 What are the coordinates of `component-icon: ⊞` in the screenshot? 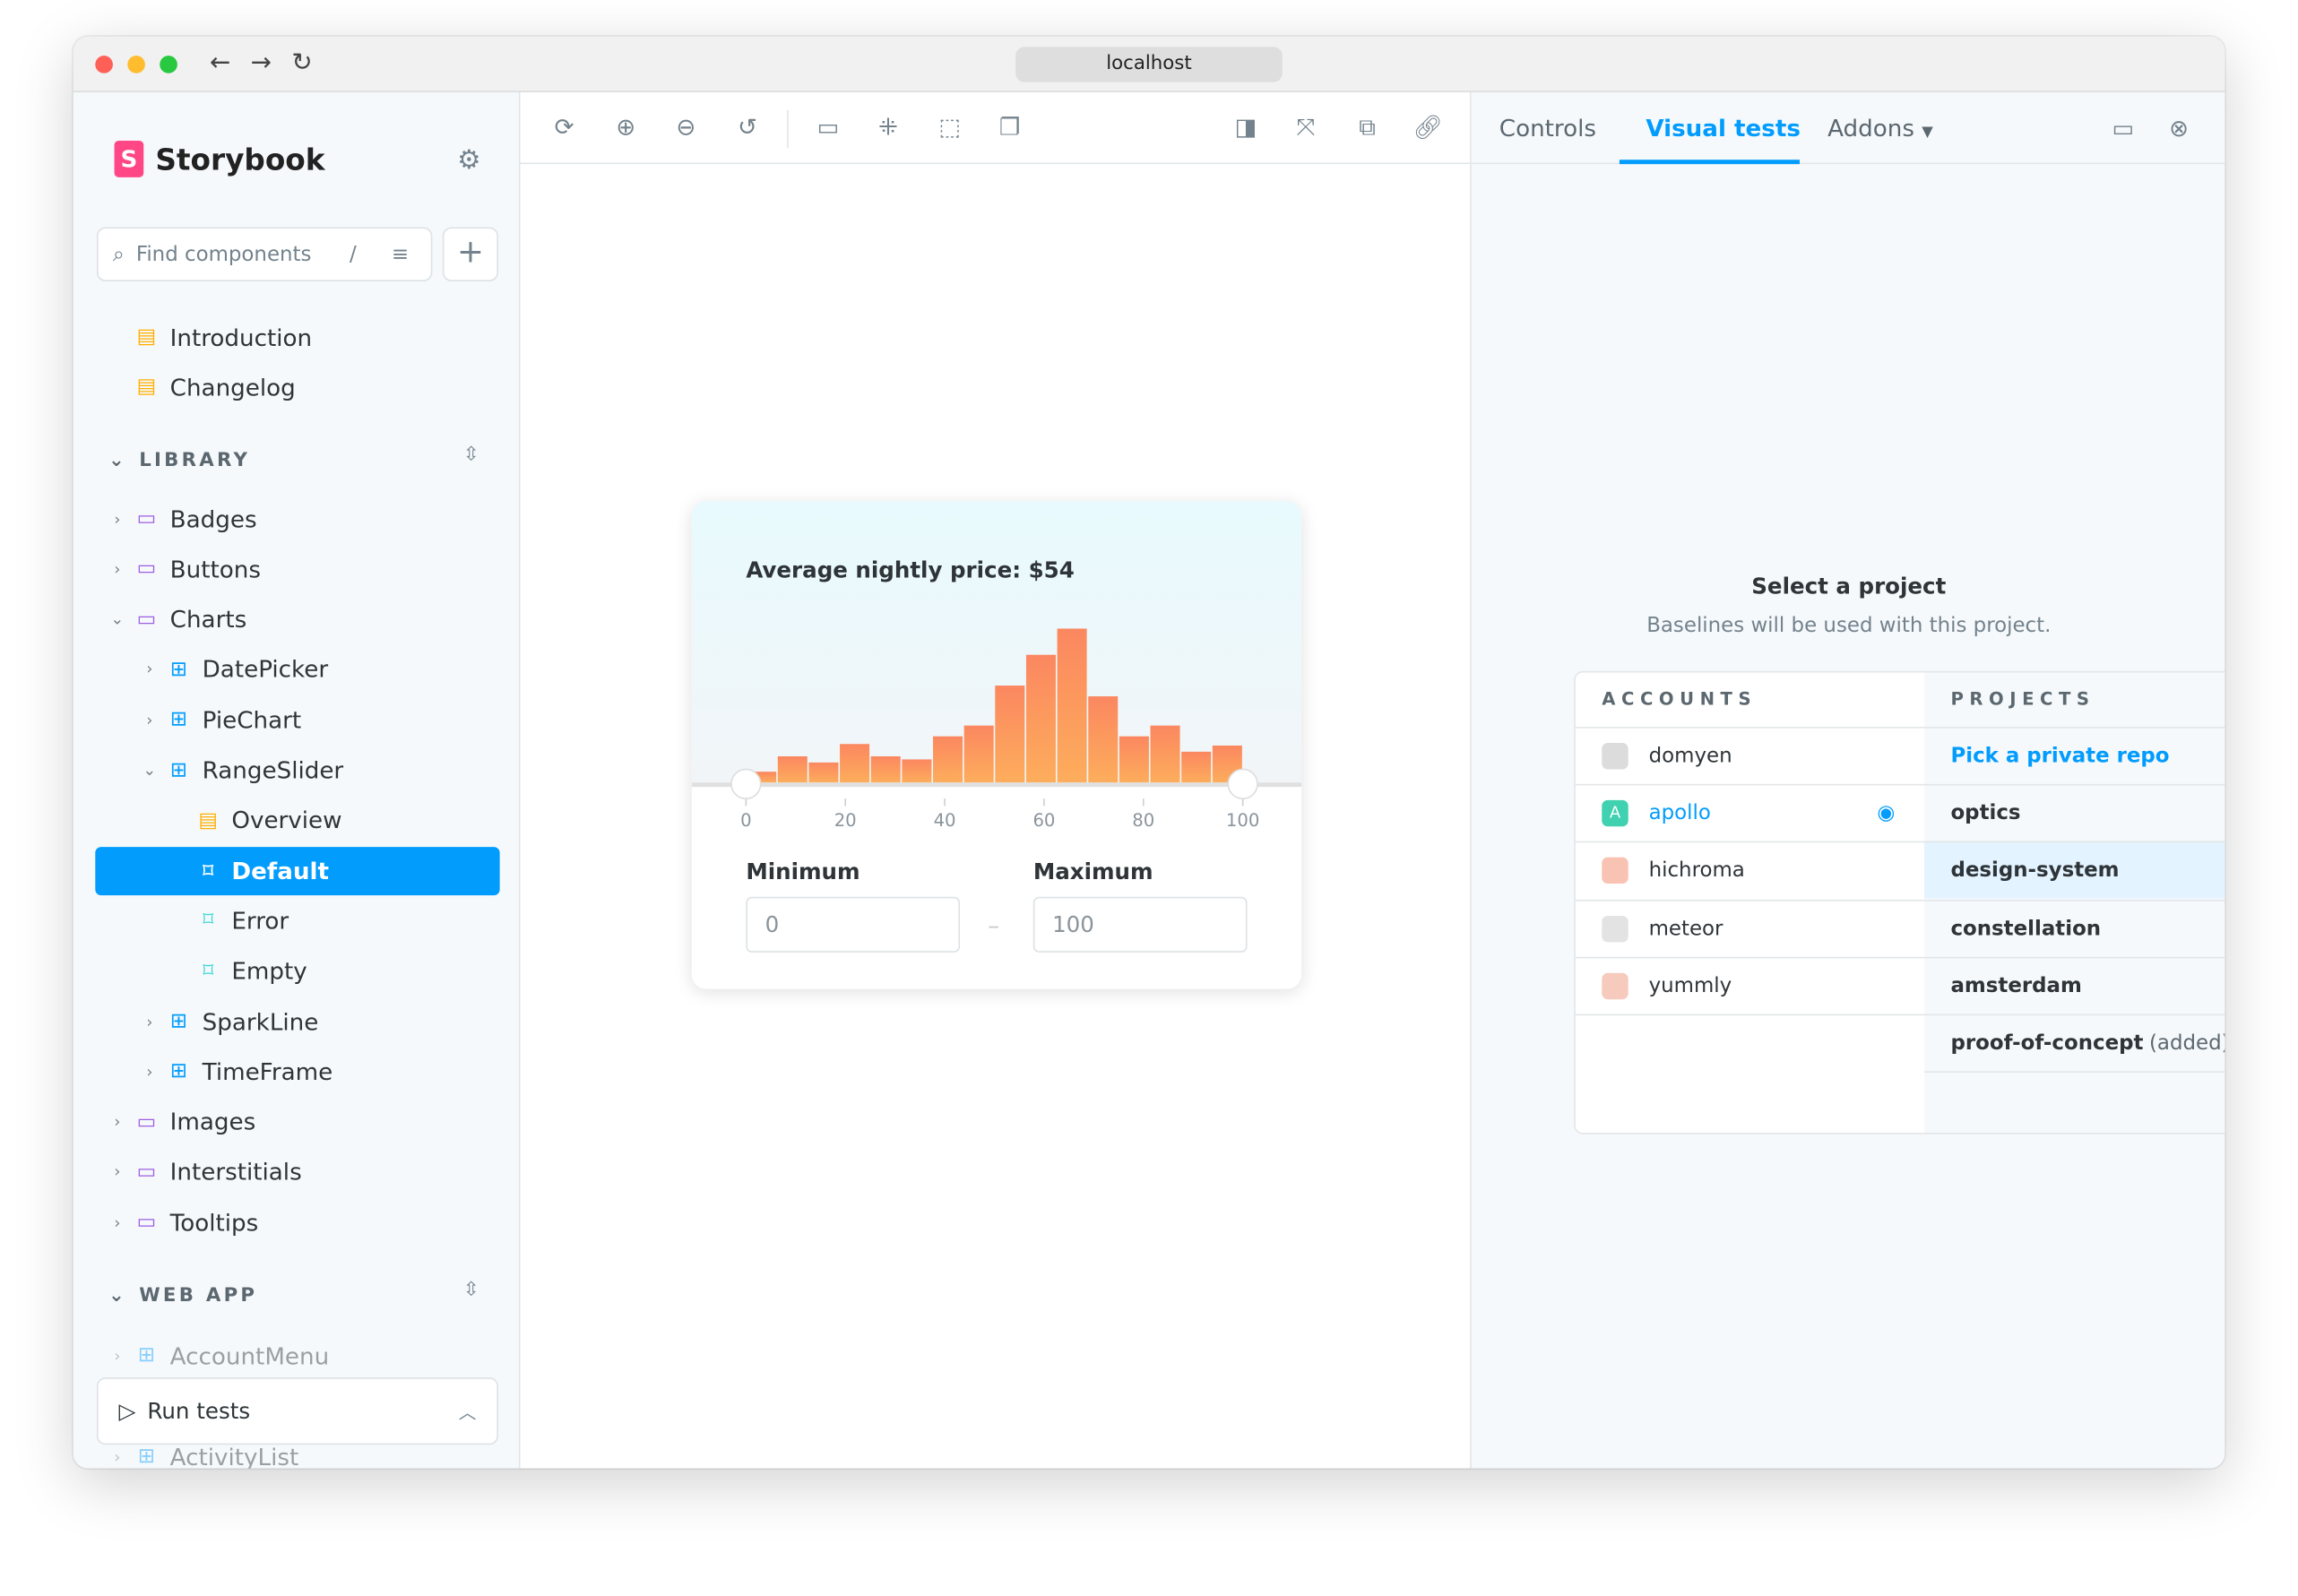 It's located at (146, 1457).